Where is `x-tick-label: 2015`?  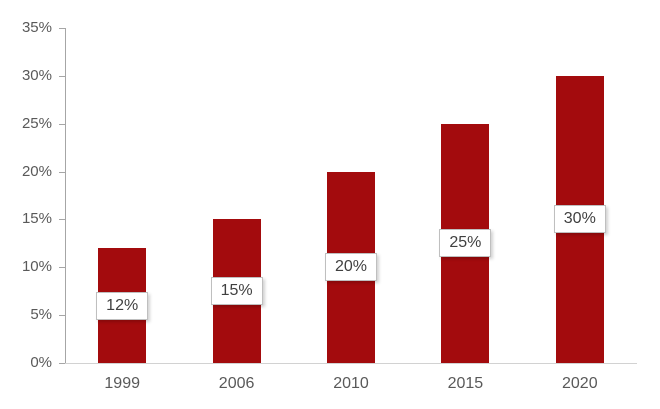
x-tick-label: 2015 is located at coordinates (465, 383).